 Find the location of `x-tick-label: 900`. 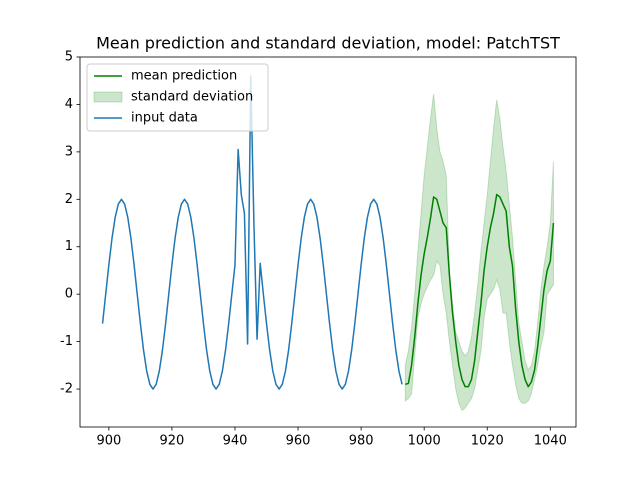

x-tick-label: 900 is located at coordinates (108, 441).